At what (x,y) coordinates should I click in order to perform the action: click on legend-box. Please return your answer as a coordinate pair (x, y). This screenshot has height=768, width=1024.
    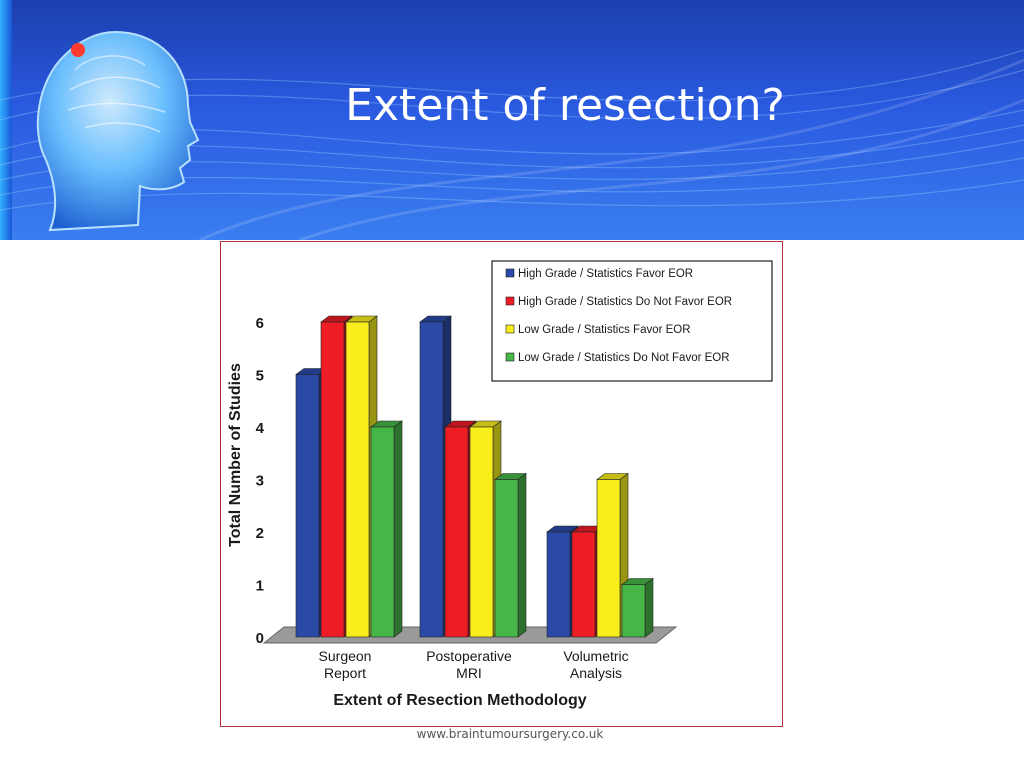
    Looking at the image, I should click on (632, 321).